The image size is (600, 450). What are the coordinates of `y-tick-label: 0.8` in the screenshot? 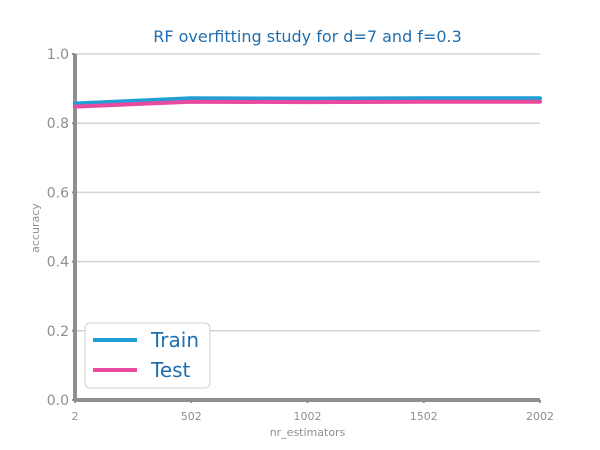 It's located at (58, 124).